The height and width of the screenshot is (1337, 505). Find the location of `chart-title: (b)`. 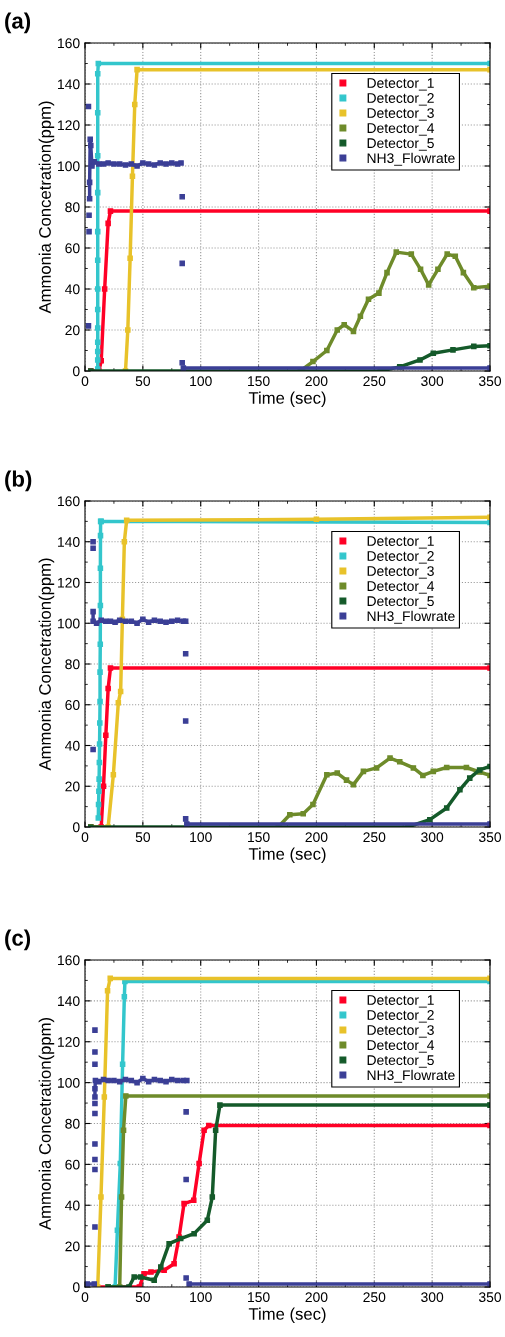

chart-title: (b) is located at coordinates (18, 481).